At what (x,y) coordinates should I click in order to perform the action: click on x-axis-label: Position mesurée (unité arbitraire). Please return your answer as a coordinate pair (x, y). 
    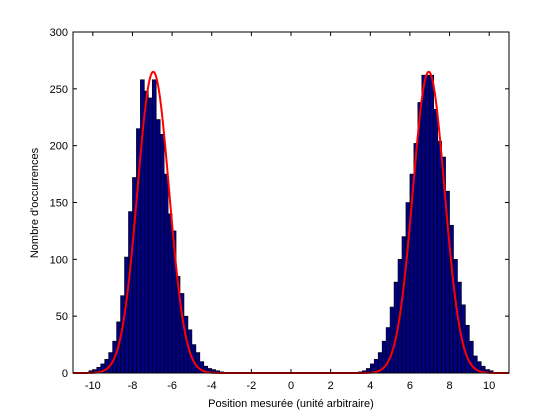
    Looking at the image, I should click on (291, 404).